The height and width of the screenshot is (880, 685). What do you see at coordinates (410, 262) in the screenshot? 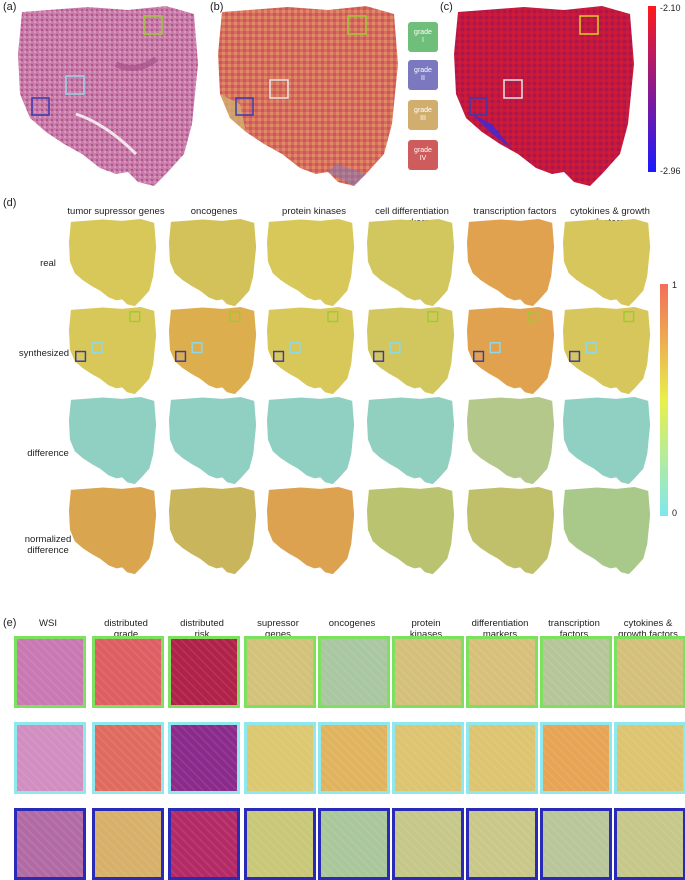
I see `d-map-r1-c4` at bounding box center [410, 262].